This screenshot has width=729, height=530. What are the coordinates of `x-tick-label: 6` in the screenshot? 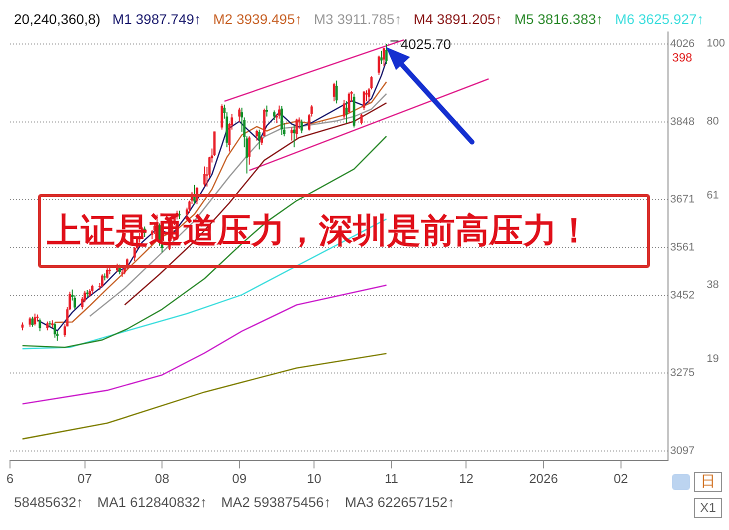 It's located at (10, 478).